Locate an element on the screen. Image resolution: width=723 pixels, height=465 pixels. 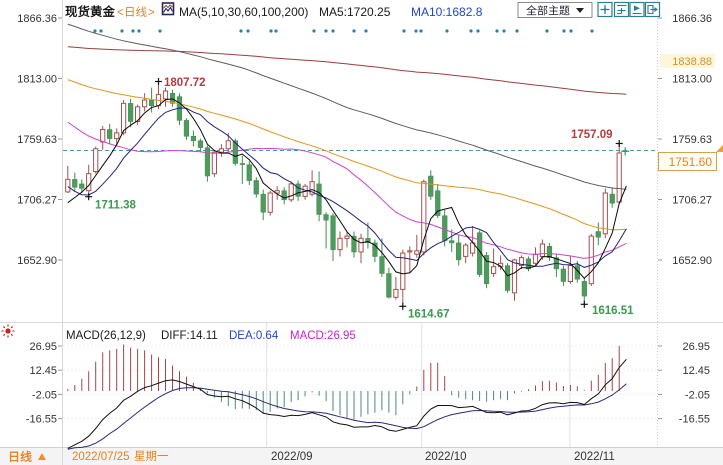
svg-text: MACD:26.95 is located at coordinates (323, 336).